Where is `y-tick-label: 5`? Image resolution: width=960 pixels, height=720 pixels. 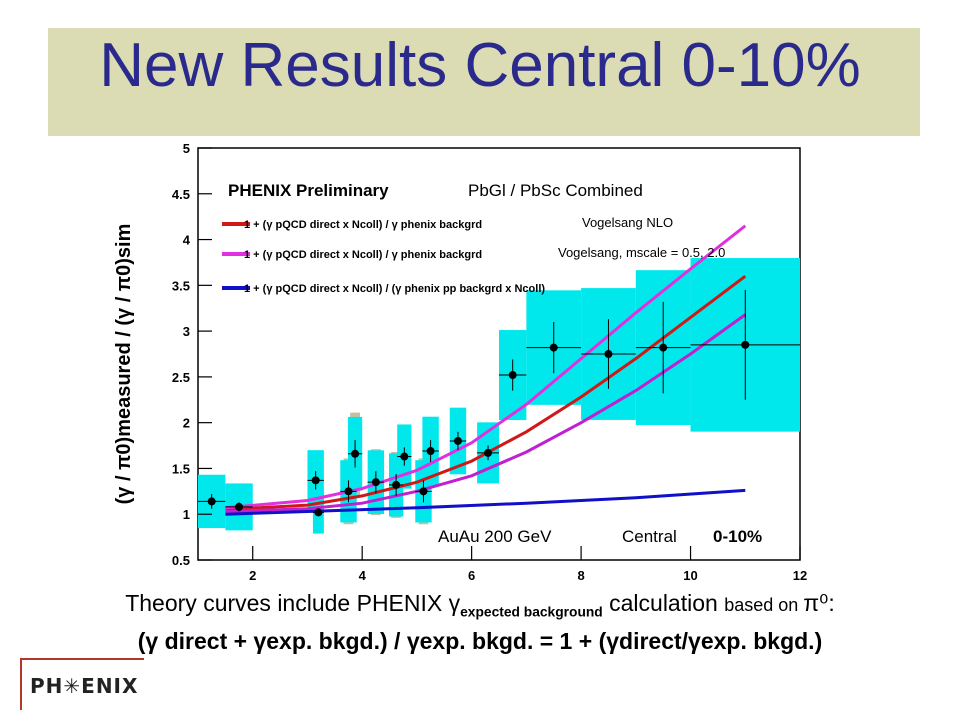 y-tick-label: 5 is located at coordinates (186, 148).